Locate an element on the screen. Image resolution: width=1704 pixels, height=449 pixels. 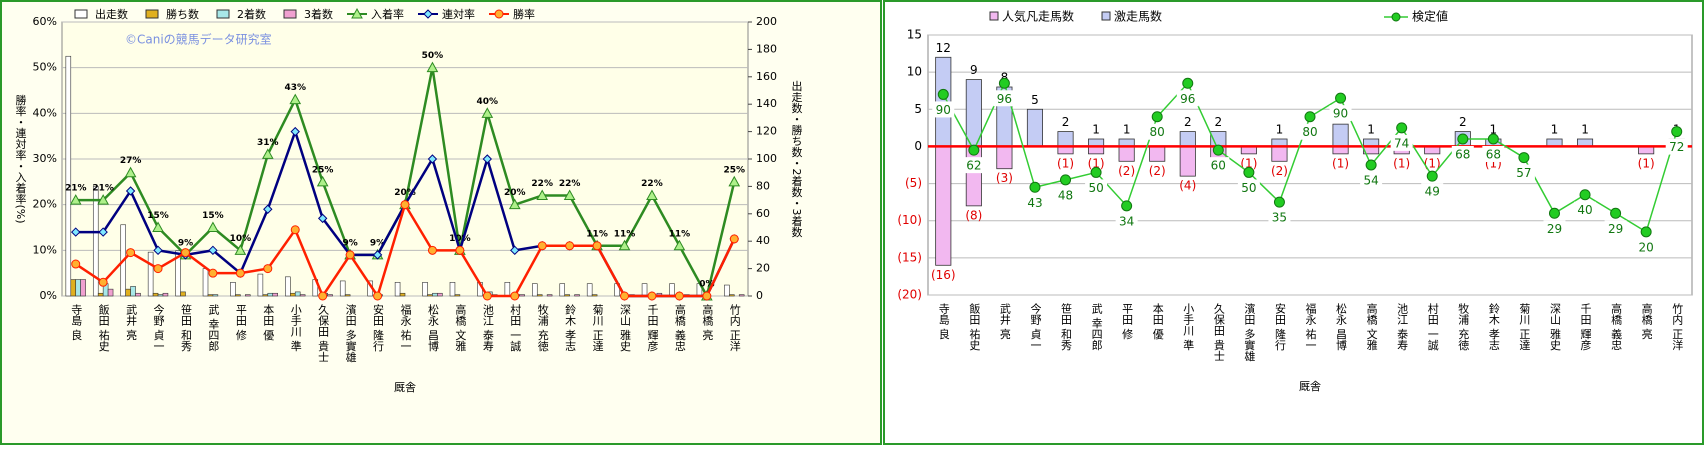
x-tick-label: 竹内 正洋 is located at coordinates (1677, 326).